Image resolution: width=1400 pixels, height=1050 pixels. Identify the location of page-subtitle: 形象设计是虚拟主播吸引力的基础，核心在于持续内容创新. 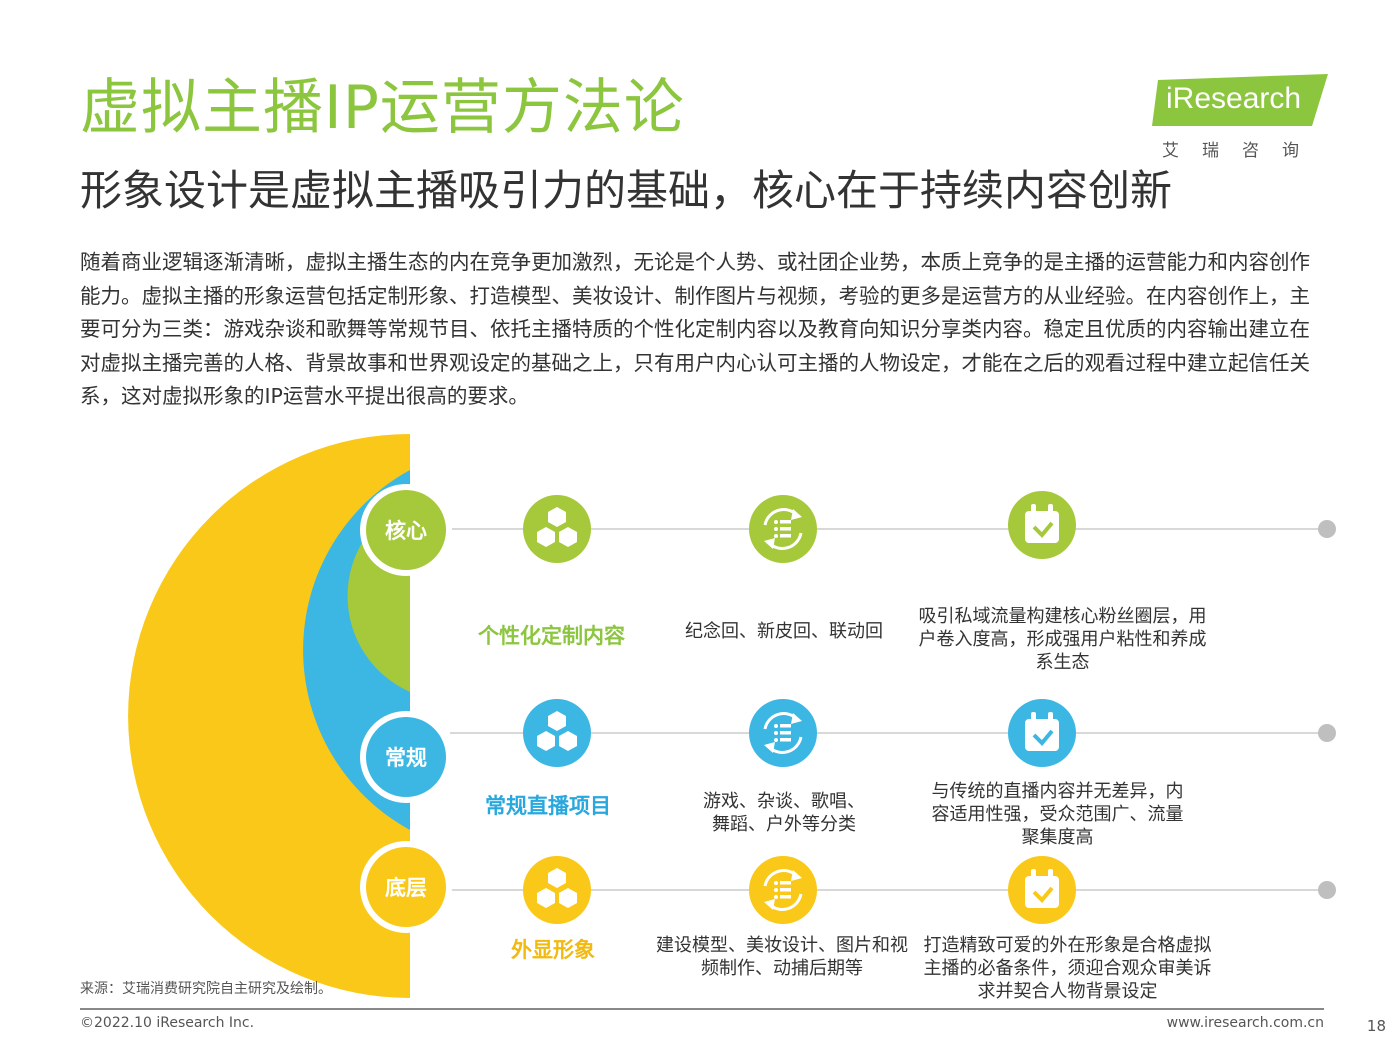
(626, 190).